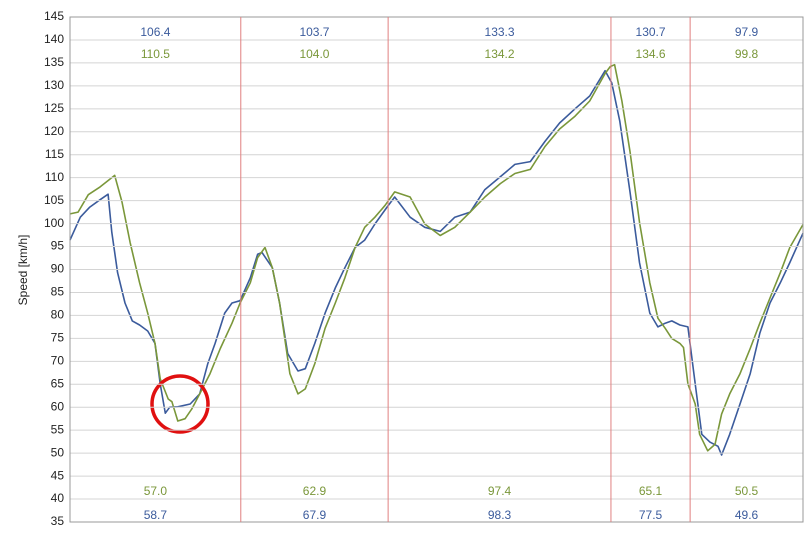 Image resolution: width=812 pixels, height=541 pixels. I want to click on section-label: 110.5, so click(155, 54).